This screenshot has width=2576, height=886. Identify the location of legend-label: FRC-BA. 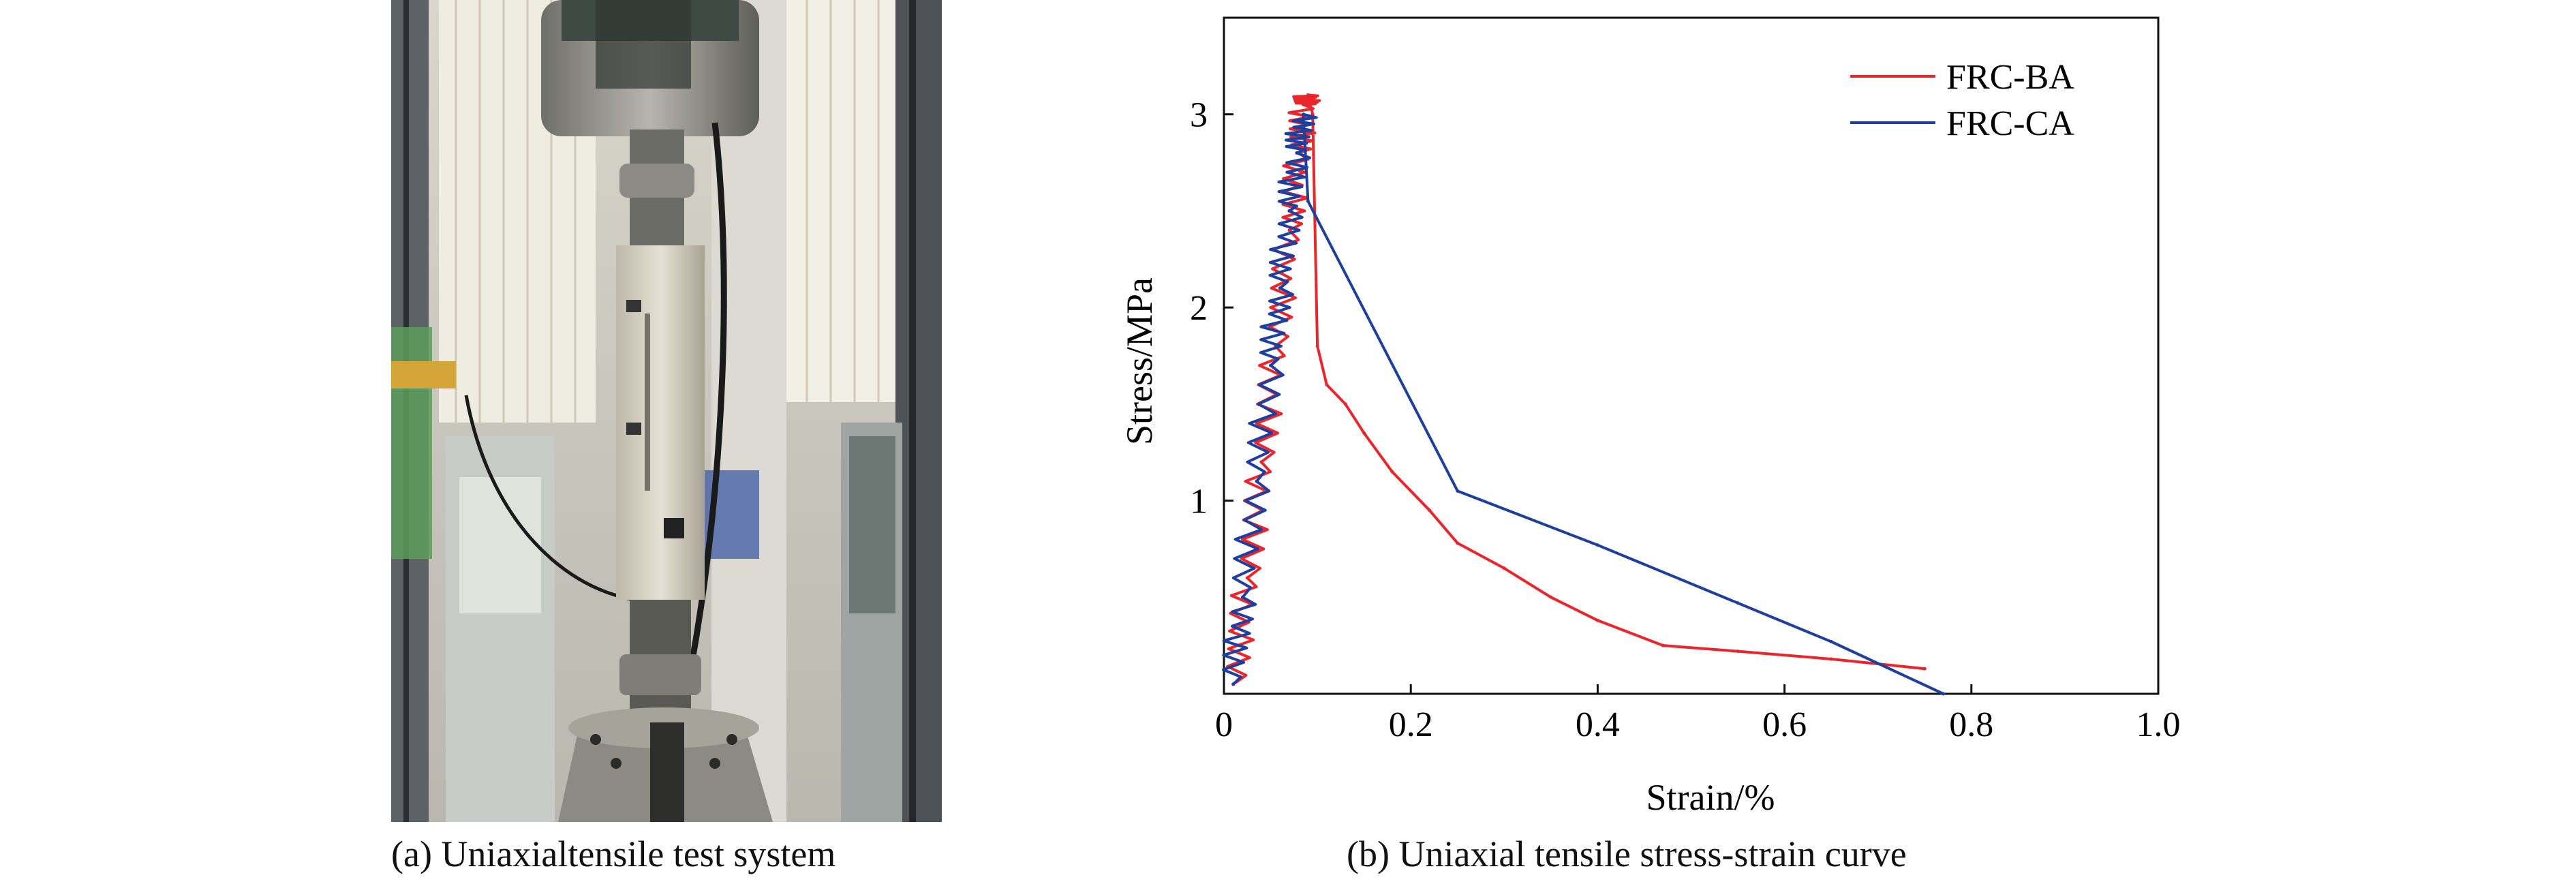
(2010, 77).